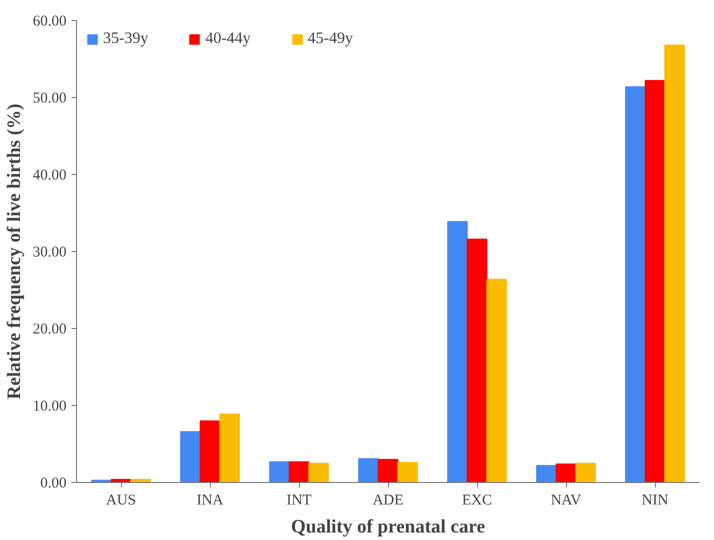 This screenshot has width=714, height=540. What do you see at coordinates (53, 484) in the screenshot?
I see `y-tick-label: 0.00` at bounding box center [53, 484].